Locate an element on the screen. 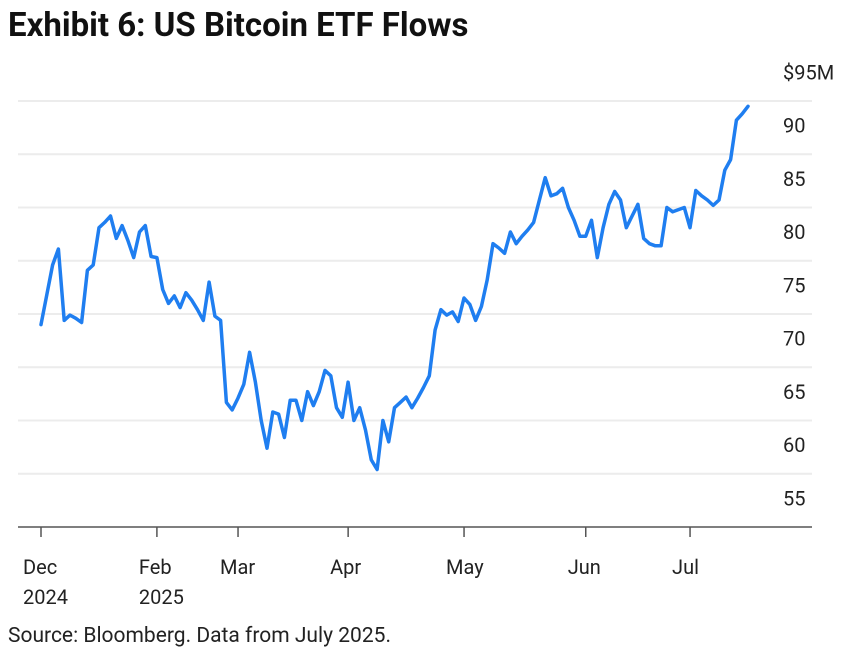 The height and width of the screenshot is (658, 841). y-tick-label: 65 is located at coordinates (794, 392).